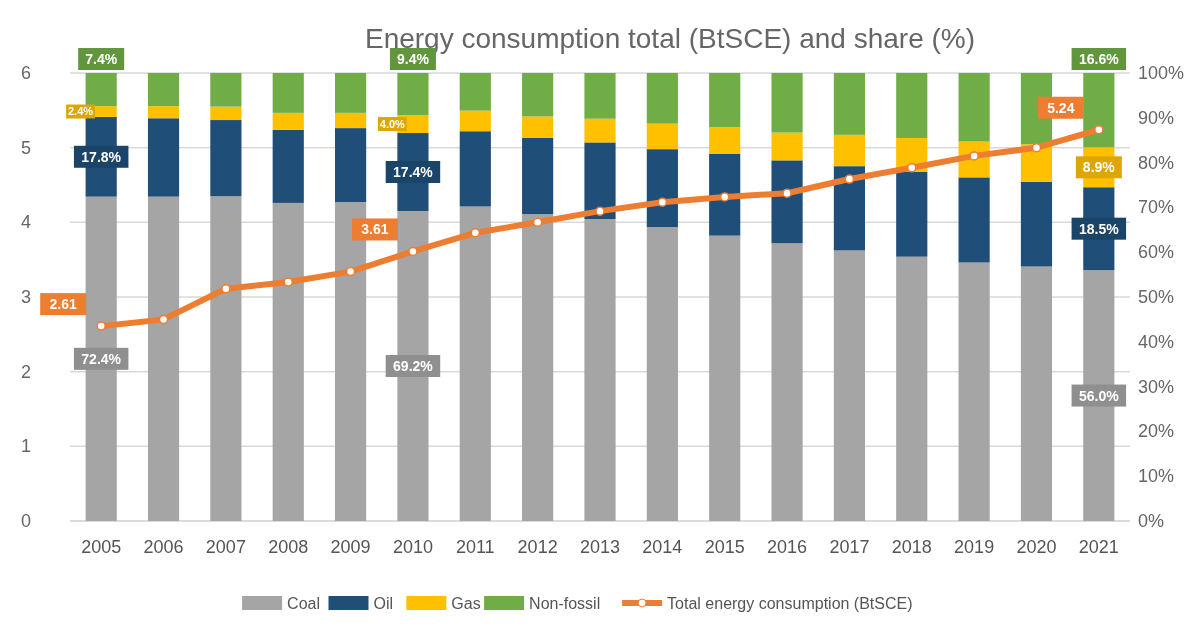  Describe the element at coordinates (1156, 207) in the screenshot. I see `y2-tick-label: 70%` at that location.